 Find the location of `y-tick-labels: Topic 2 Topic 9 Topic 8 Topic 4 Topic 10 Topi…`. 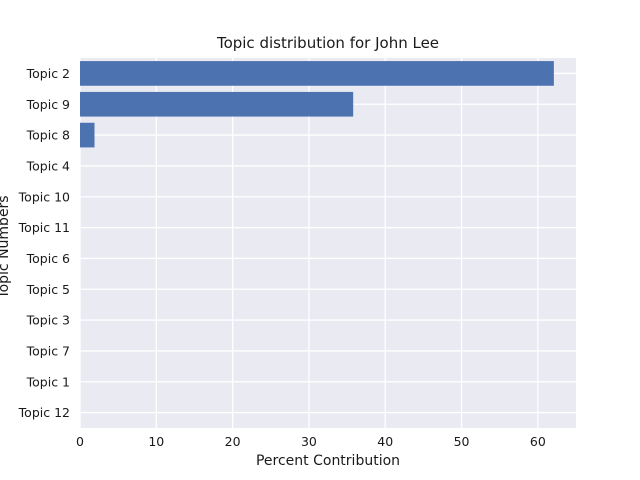

y-tick-labels: Topic 2 Topic 9 Topic 8 Topic 4 Topic 10 Topi… is located at coordinates (44, 243).